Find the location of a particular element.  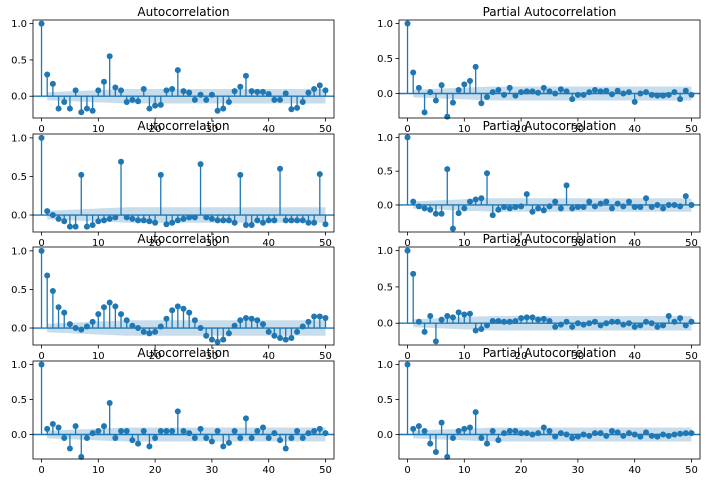

subplot-7: 0 10 20 30 40 50 0.0 0.5 1.0 Autocorrelation is located at coordinates (173, 411).